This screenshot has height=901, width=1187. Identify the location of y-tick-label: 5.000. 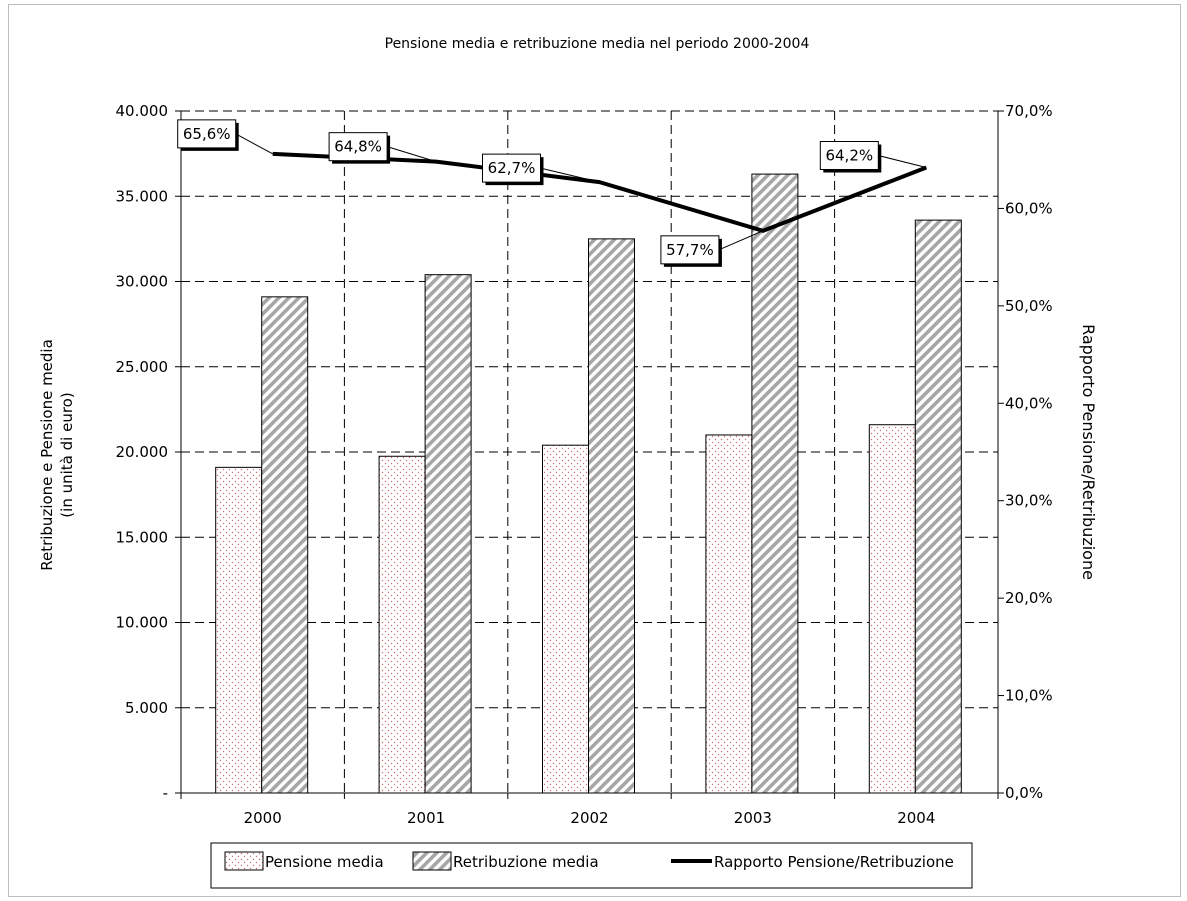
(146, 708).